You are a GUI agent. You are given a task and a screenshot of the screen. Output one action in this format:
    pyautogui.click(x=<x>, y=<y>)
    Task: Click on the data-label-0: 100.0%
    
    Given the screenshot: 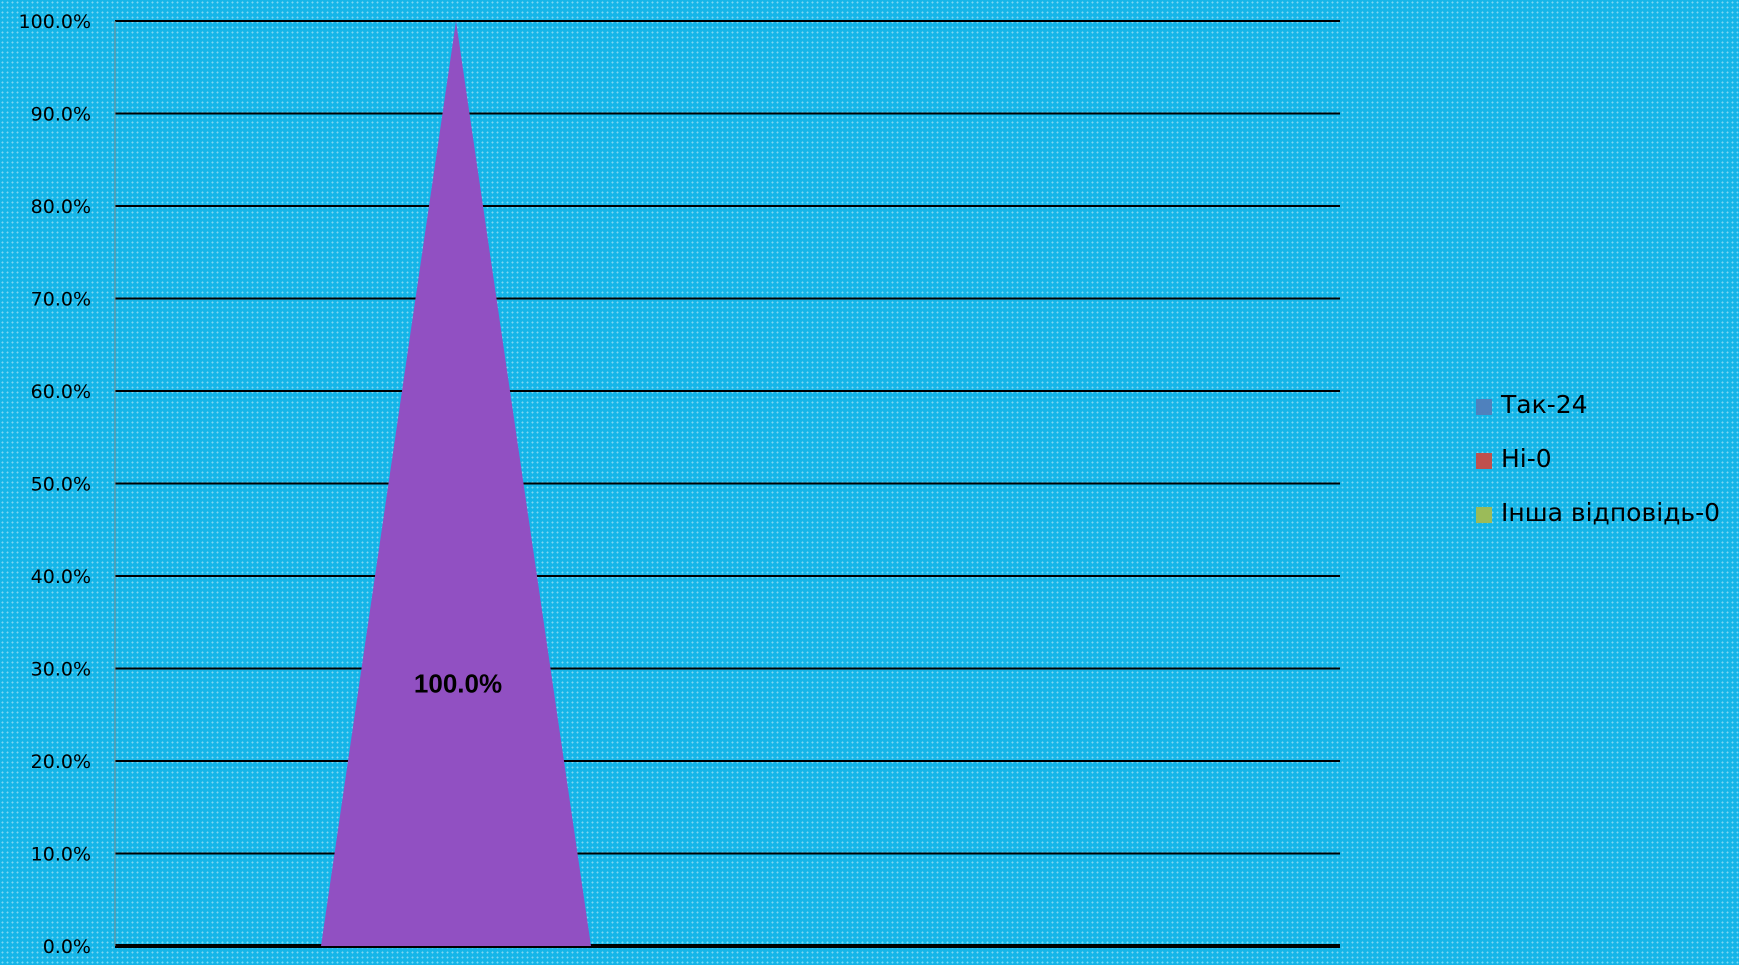 What is the action you would take?
    pyautogui.click(x=458, y=684)
    